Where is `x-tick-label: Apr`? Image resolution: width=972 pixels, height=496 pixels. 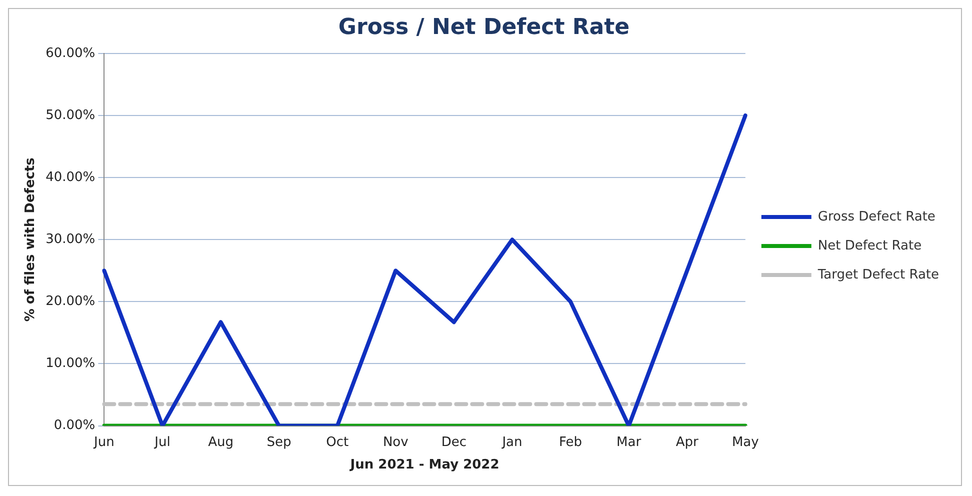
x-tick-label: Apr is located at coordinates (687, 442).